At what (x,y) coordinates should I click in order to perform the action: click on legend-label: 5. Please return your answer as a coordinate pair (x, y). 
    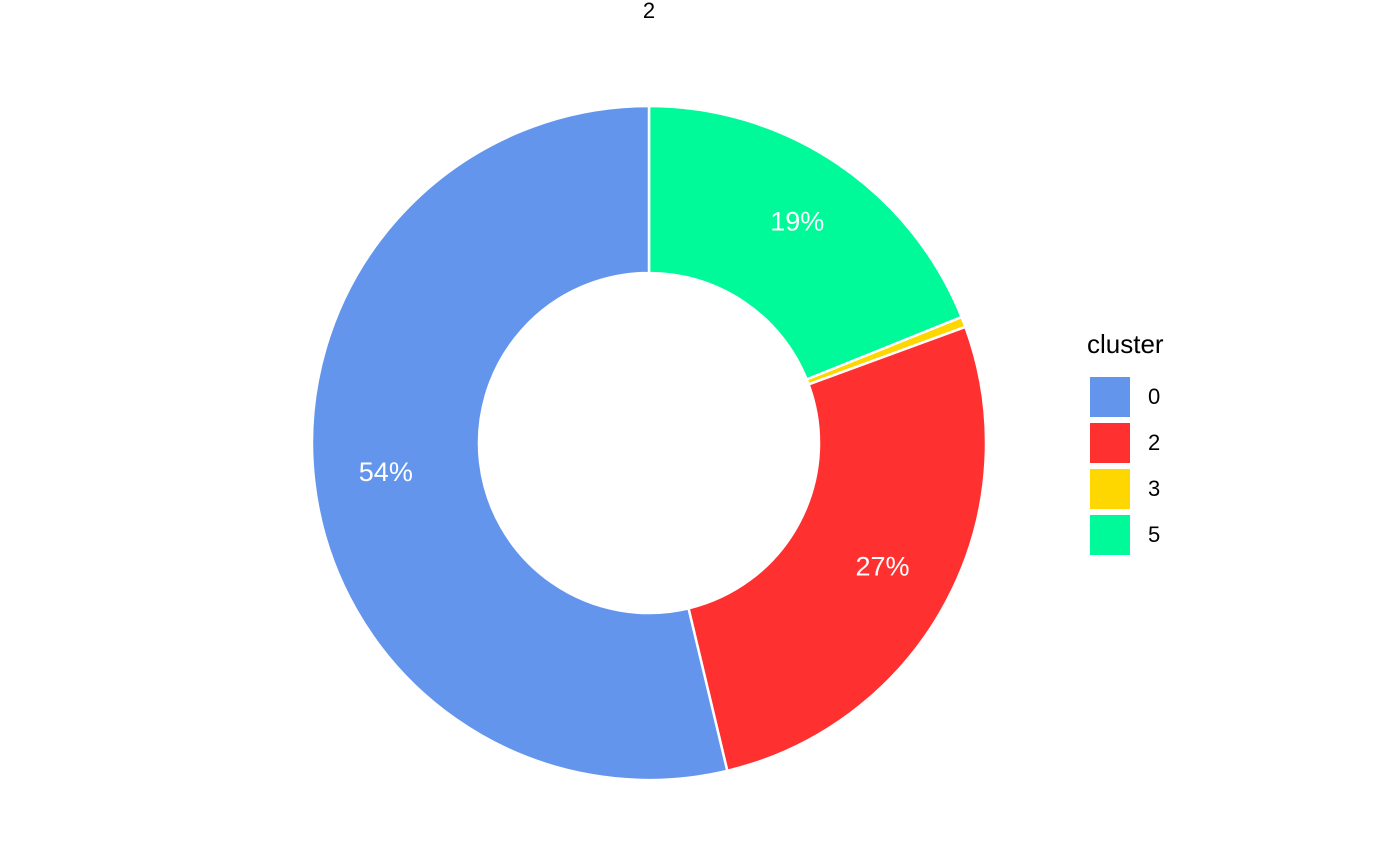
    Looking at the image, I should click on (1154, 534).